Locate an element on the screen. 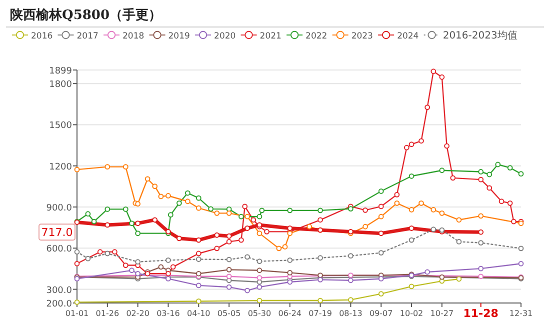 This screenshot has width=550, height=321. y-tick-label: 1500 is located at coordinates (60, 126).